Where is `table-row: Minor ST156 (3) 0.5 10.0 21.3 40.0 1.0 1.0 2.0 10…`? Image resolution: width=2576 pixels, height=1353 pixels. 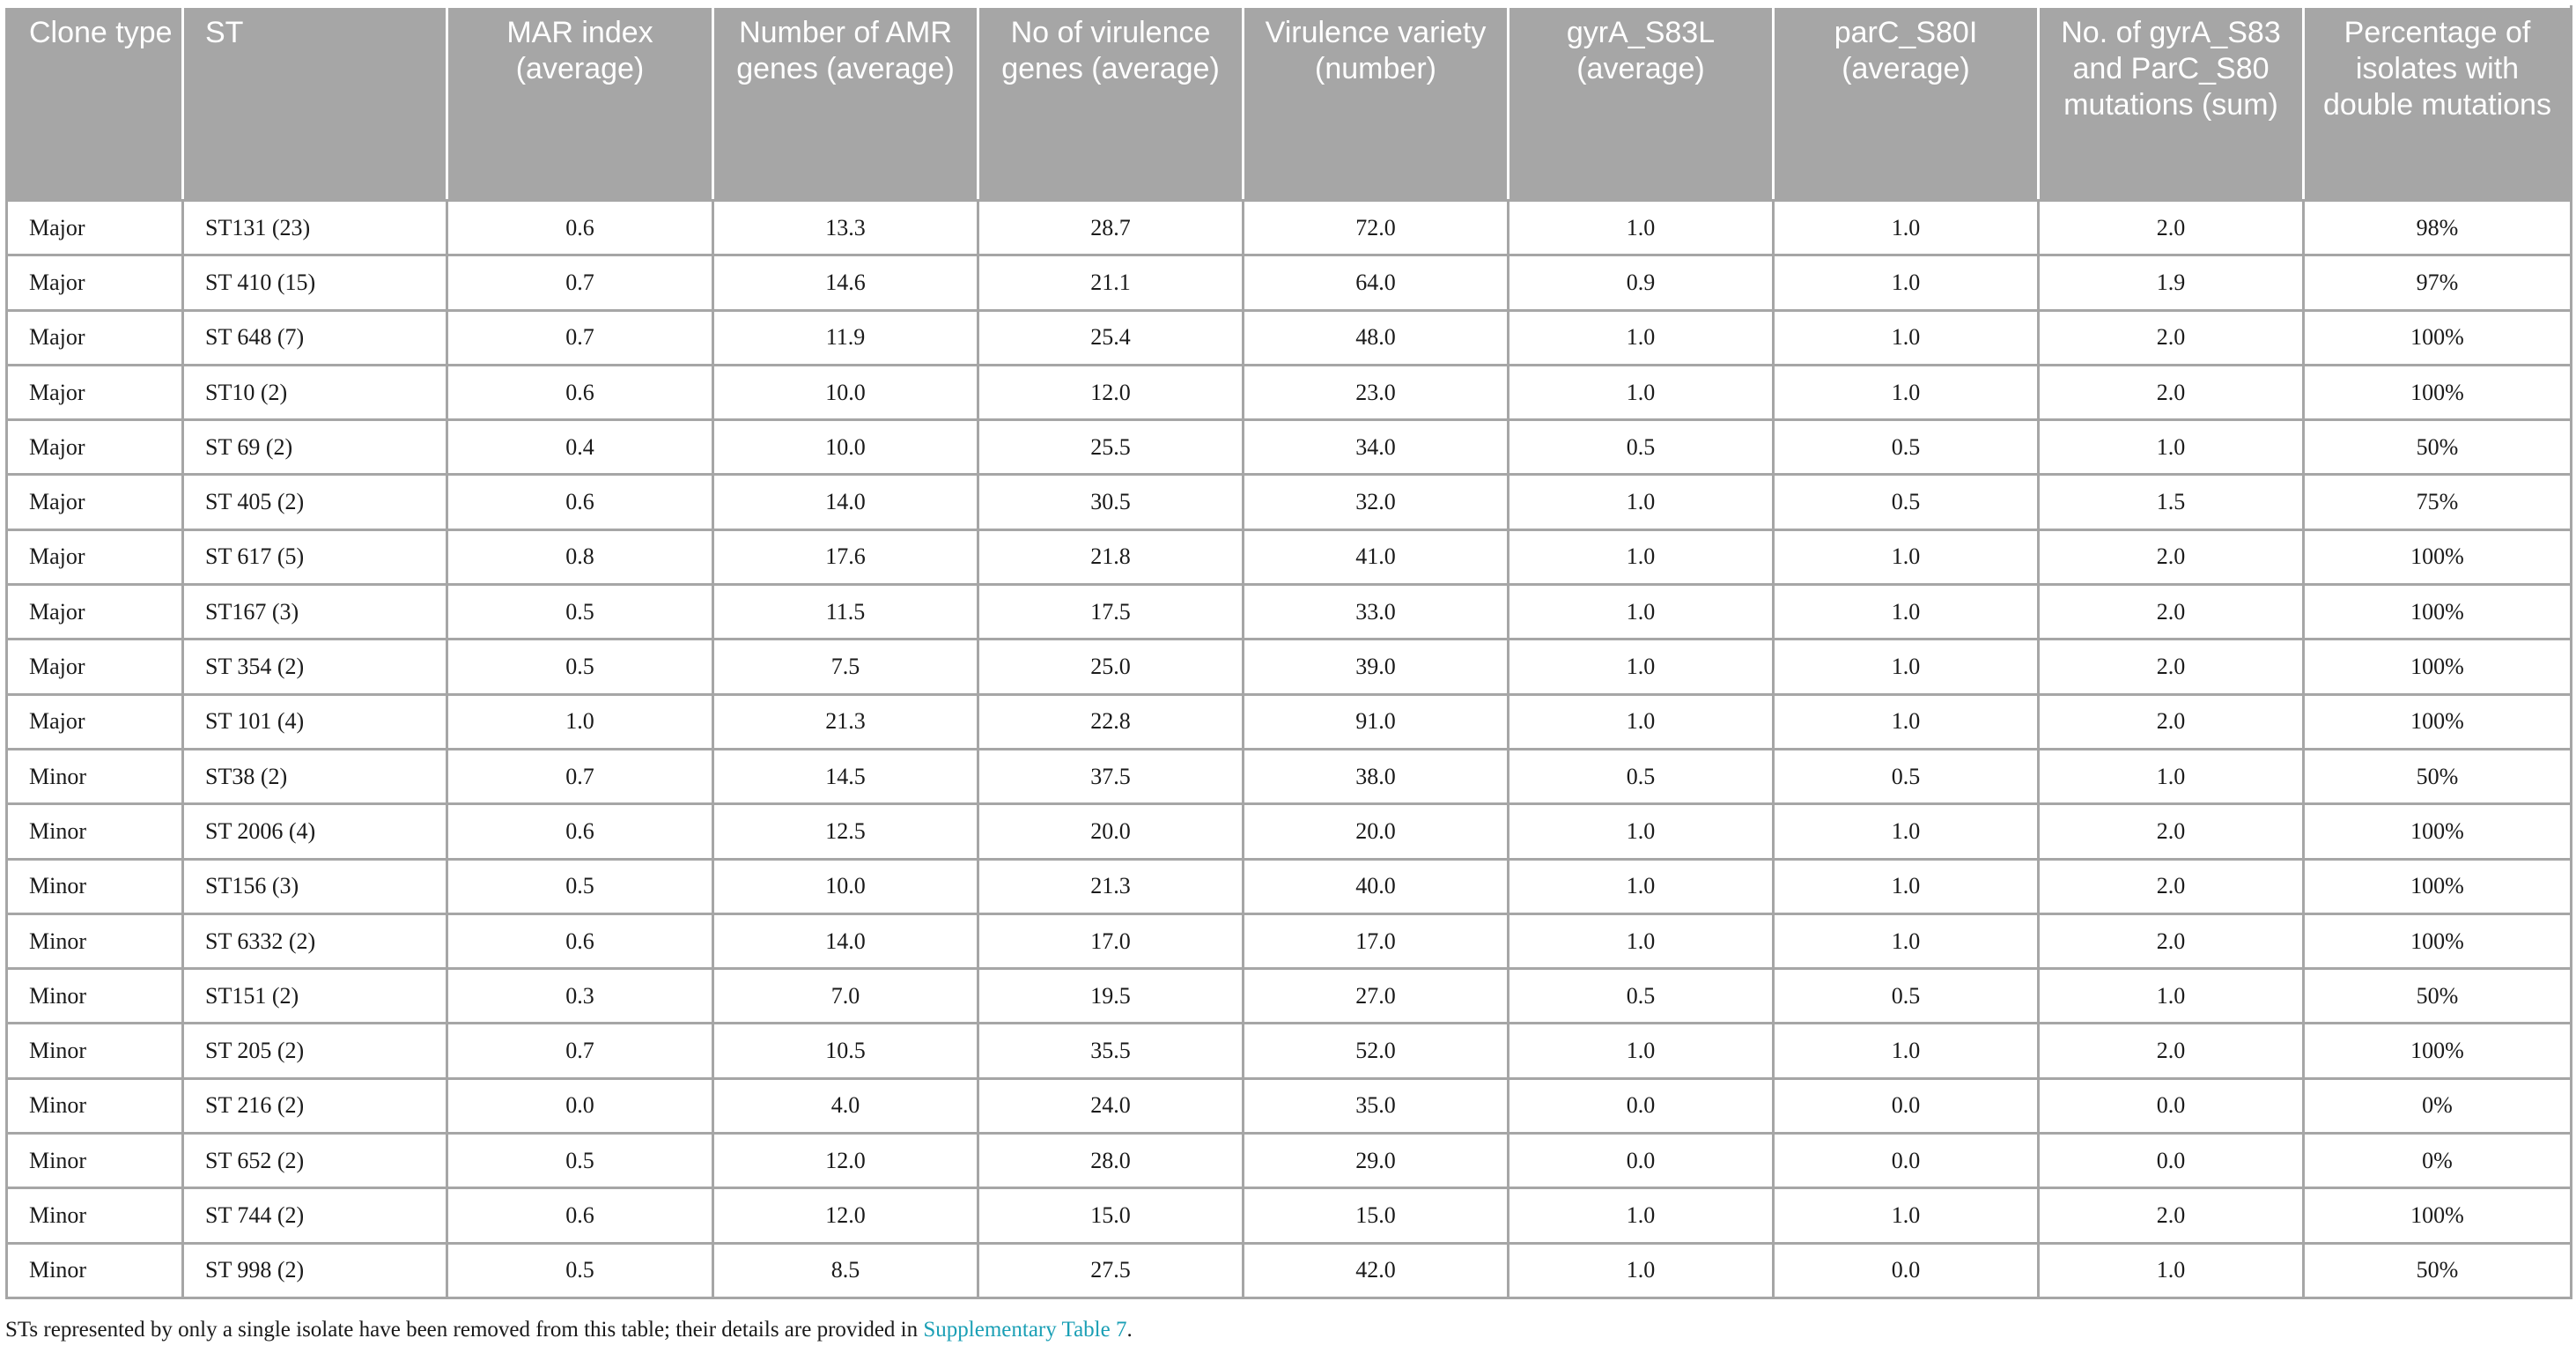 table-row: Minor ST156 (3) 0.5 10.0 21.3 40.0 1.0 1.0 2.0 10… is located at coordinates (1288, 886).